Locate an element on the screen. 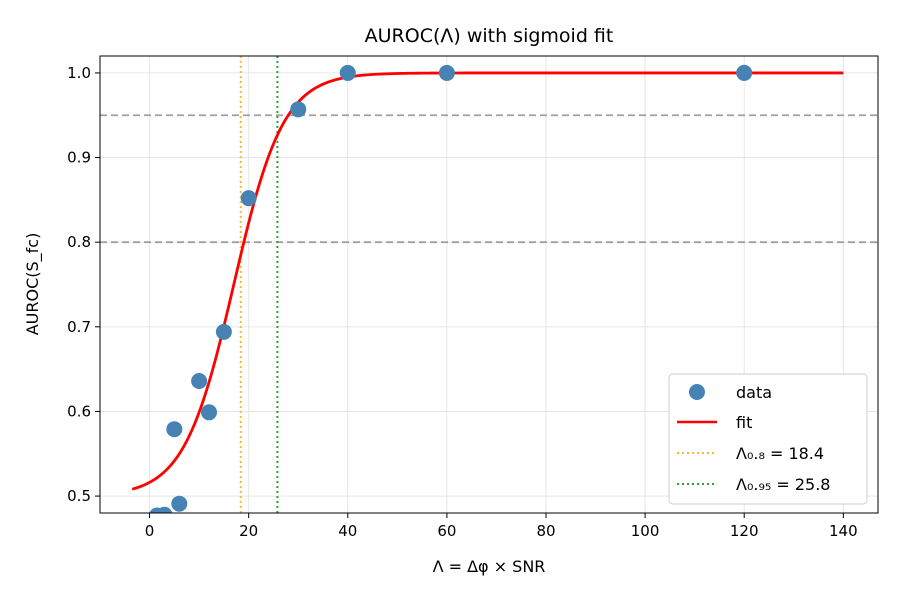  y-axis-title: AUROC(S_fc) is located at coordinates (33, 284).